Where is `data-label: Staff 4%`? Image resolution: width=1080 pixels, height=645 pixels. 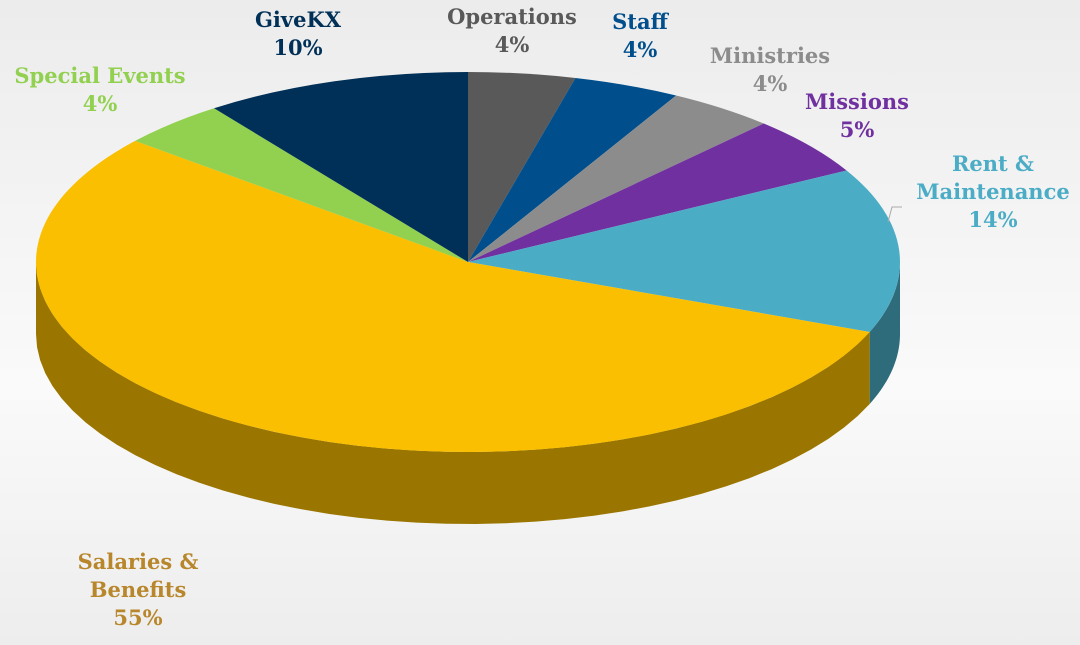
data-label: Staff 4% is located at coordinates (640, 36).